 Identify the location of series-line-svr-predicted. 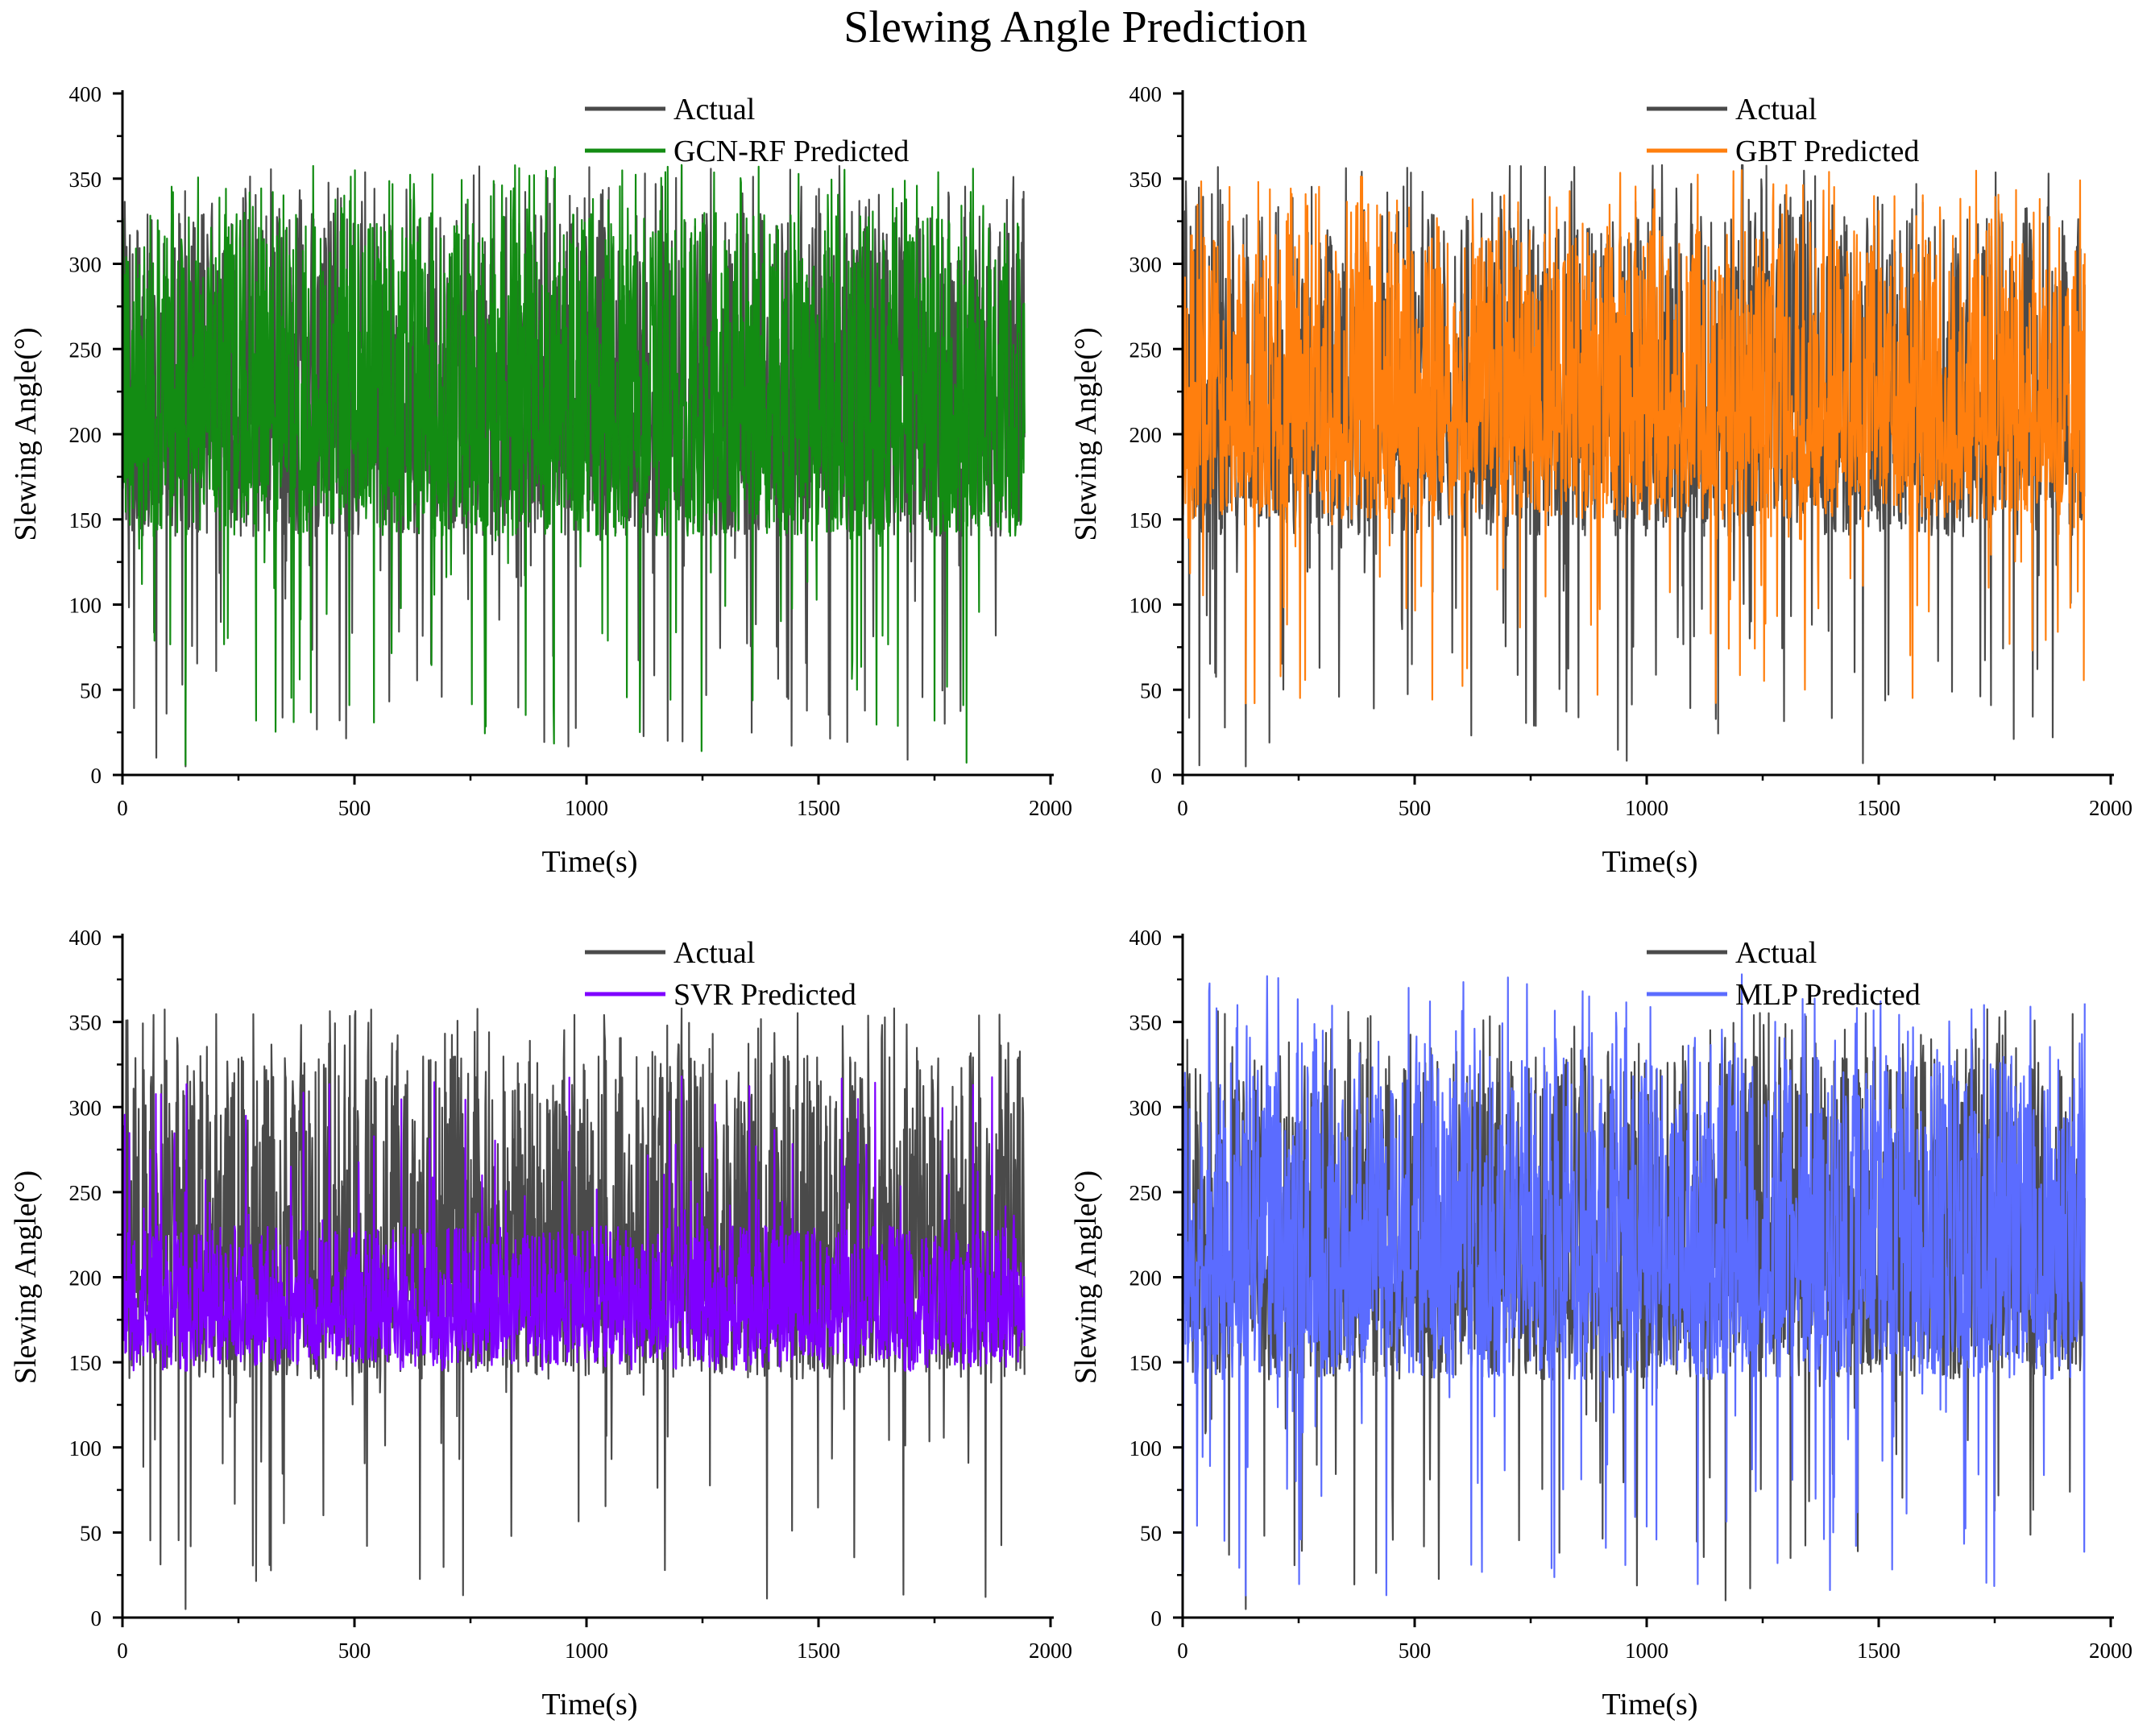
(573, 1223).